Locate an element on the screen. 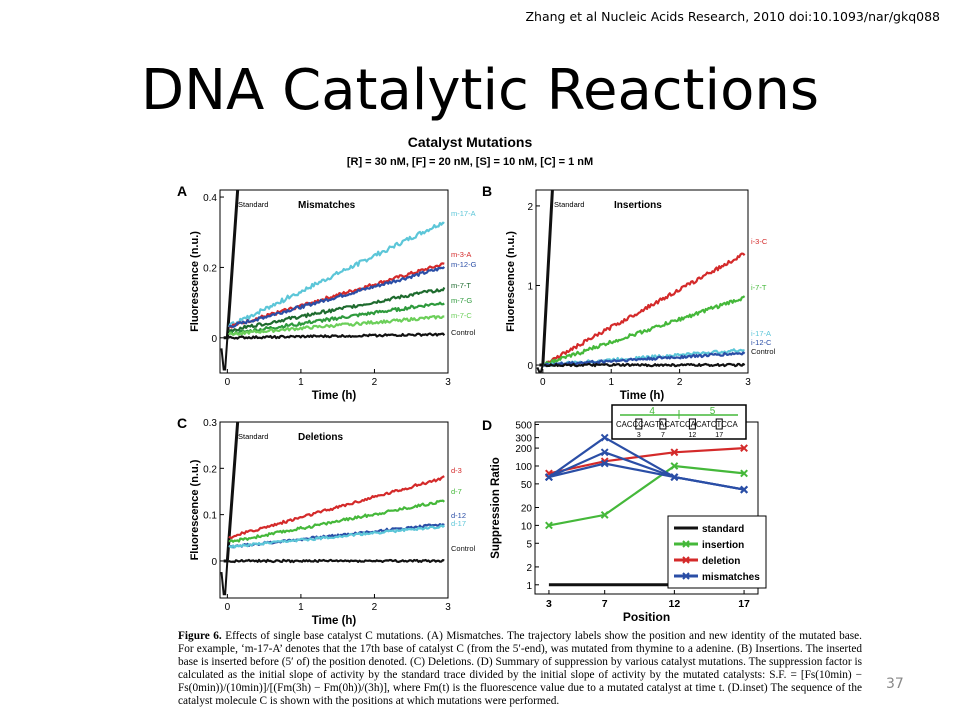 Image resolution: width=960 pixels, height=720 pixels. series-line-m-12-g is located at coordinates (337, 297).